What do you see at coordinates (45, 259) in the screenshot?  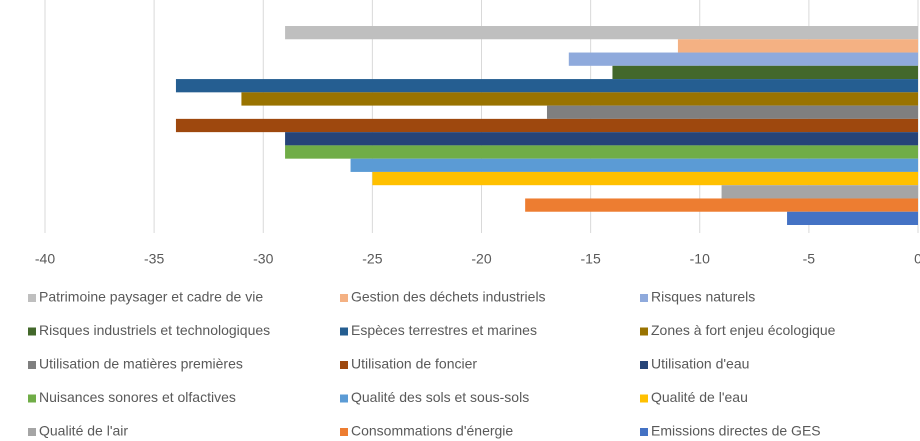 I see `x-tick-label: -40` at bounding box center [45, 259].